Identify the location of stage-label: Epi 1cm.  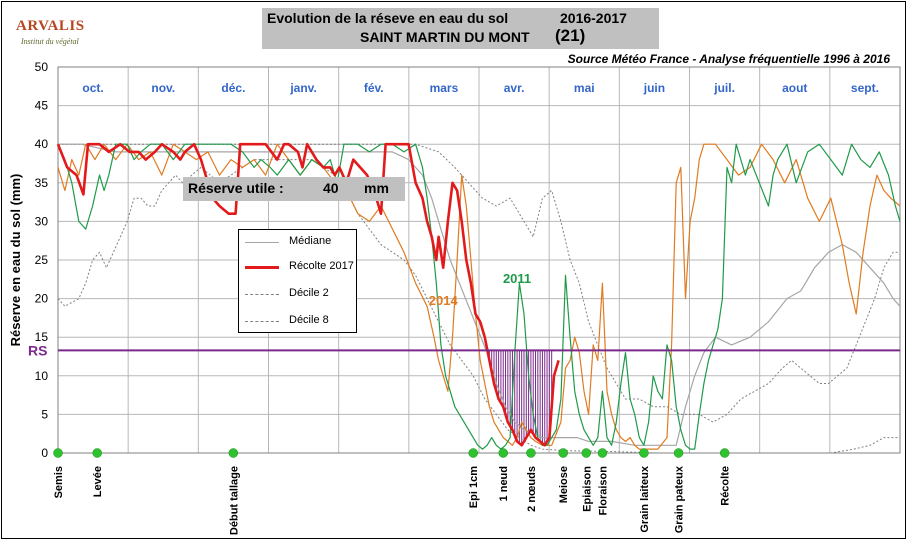
(474, 487).